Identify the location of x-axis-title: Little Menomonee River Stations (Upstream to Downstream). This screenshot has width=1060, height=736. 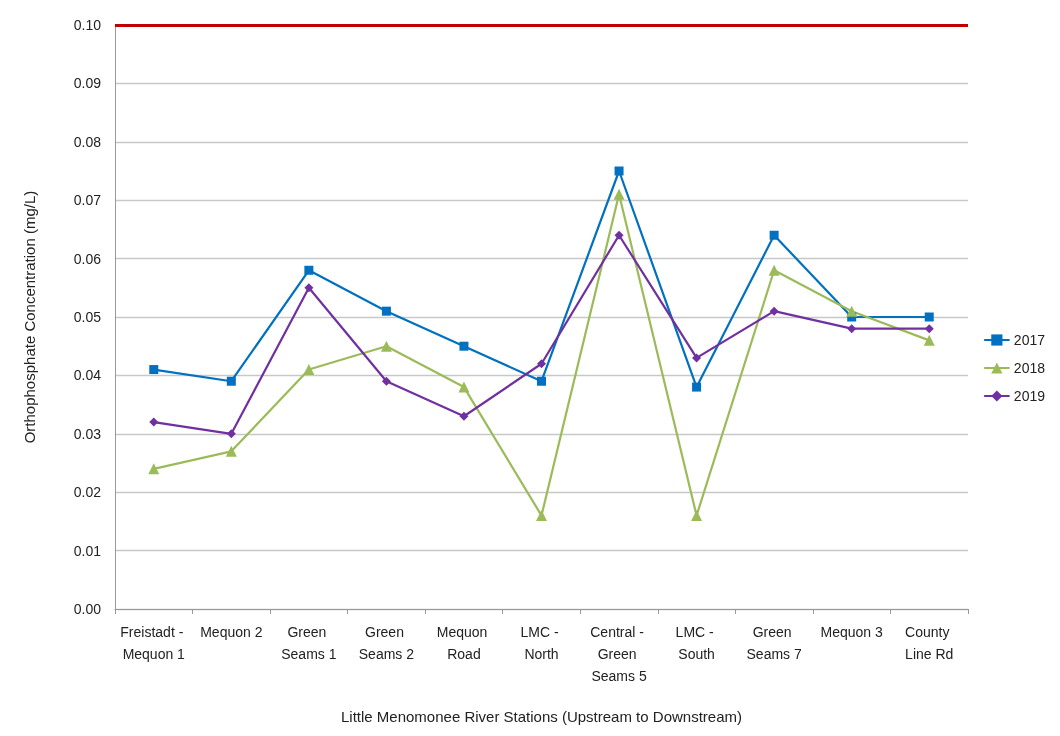
(541, 716).